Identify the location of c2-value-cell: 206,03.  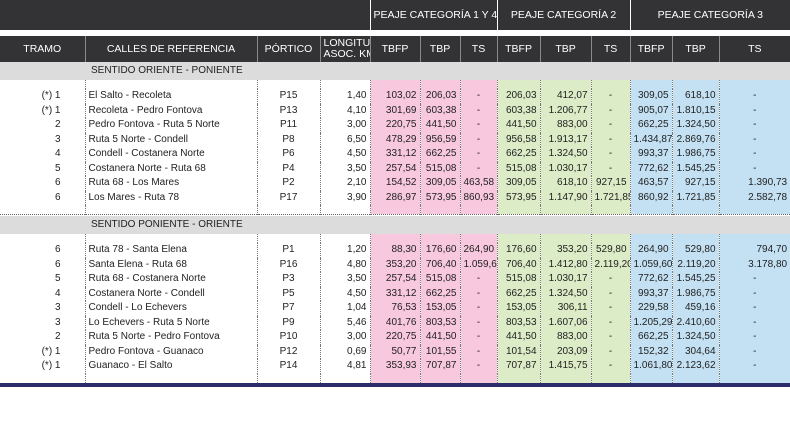
(518, 96).